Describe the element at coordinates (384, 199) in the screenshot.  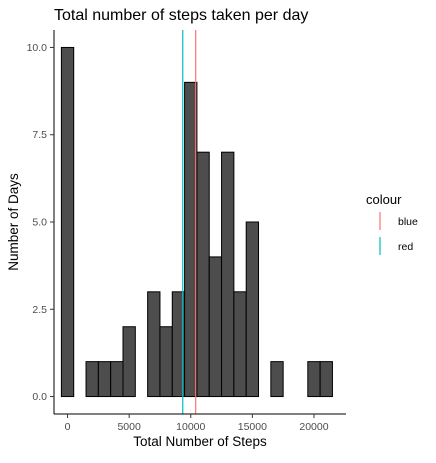
I see `legend-title: colour` at that location.